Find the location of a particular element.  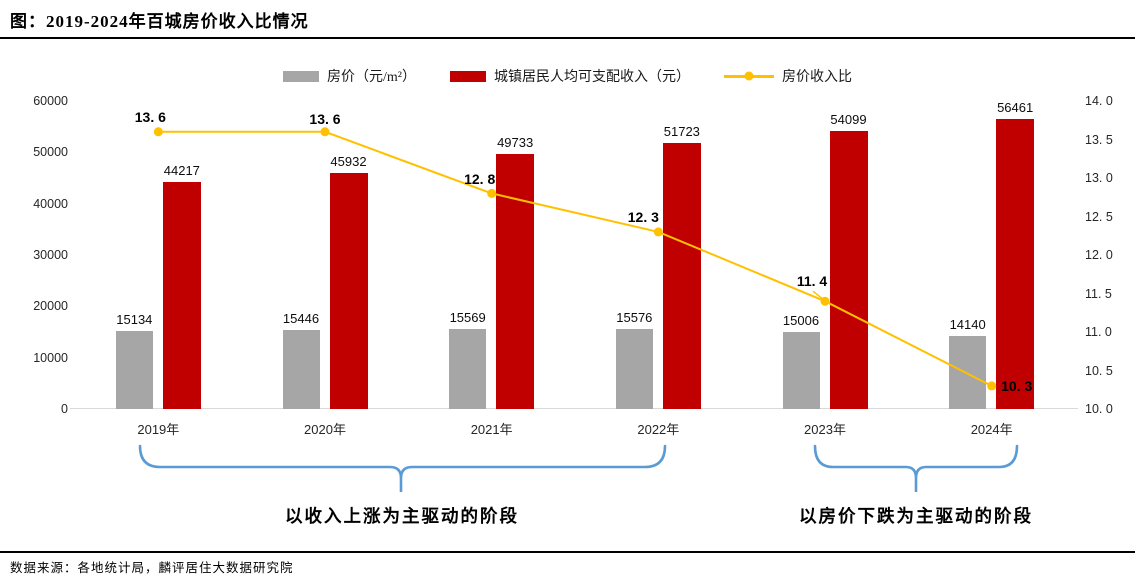

legend-item-ratio: 房价收入比 is located at coordinates (787, 76).